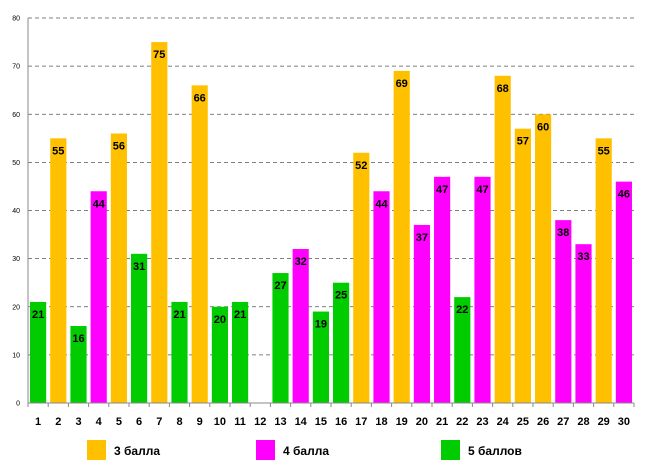  I want to click on x-tick-label: 17, so click(361, 422).